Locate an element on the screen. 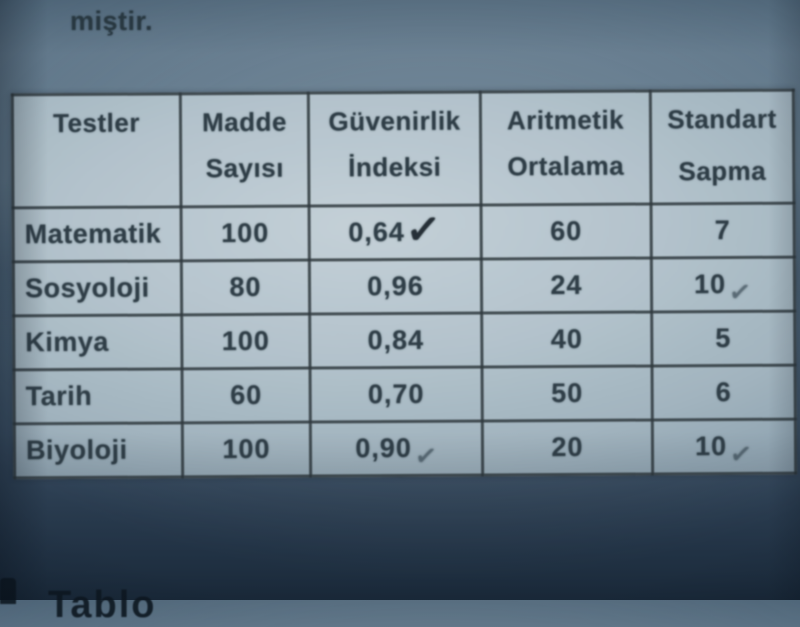 The width and height of the screenshot is (800, 627). cell-test-name: Biyoloji is located at coordinates (98, 450).